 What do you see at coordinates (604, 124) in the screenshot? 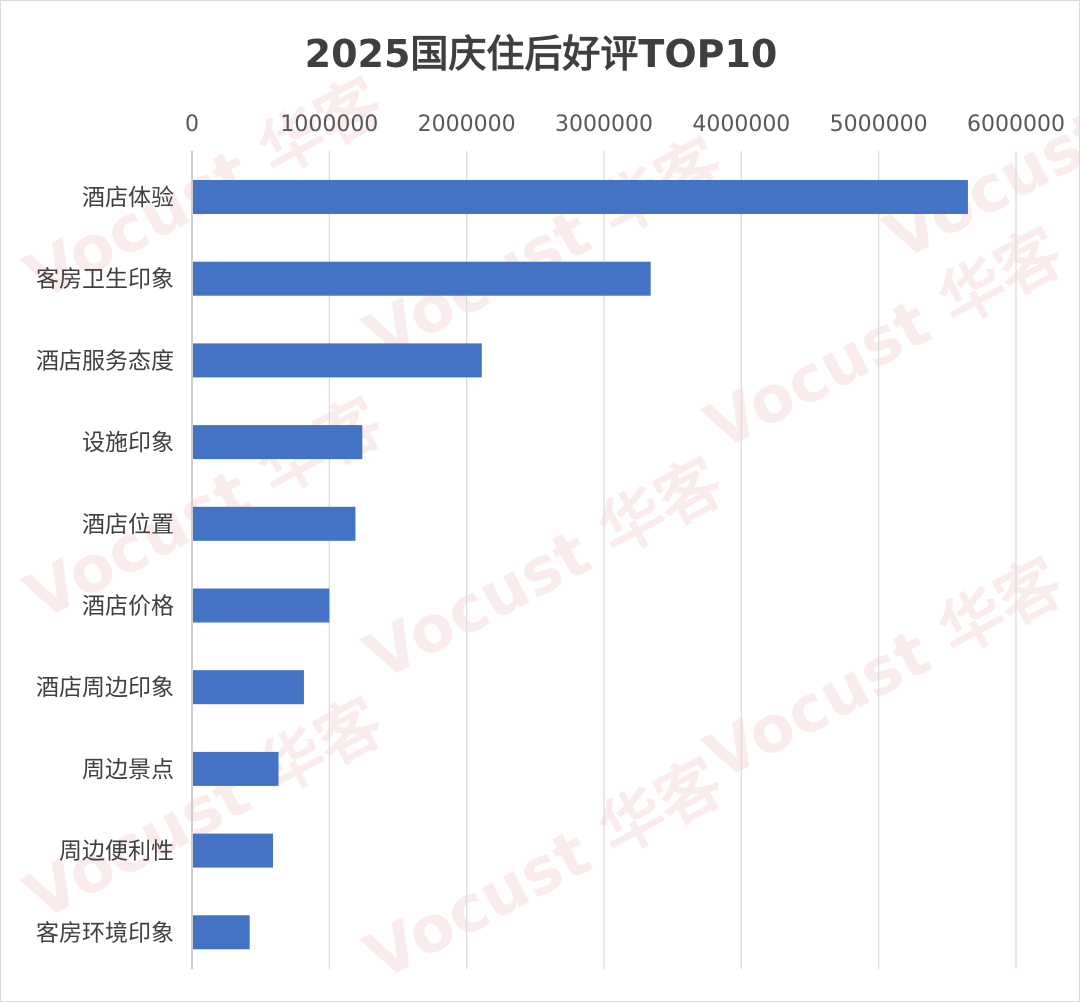
I see `x-tick-label: 3000000` at bounding box center [604, 124].